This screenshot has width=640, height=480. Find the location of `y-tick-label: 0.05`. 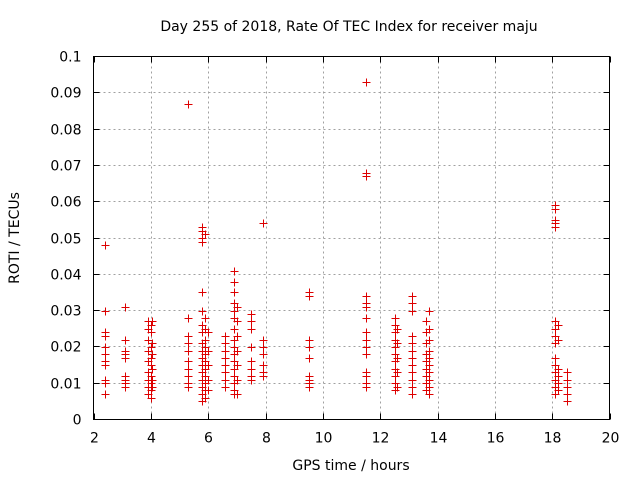

y-tick-label: 0.05 is located at coordinates (65, 240).